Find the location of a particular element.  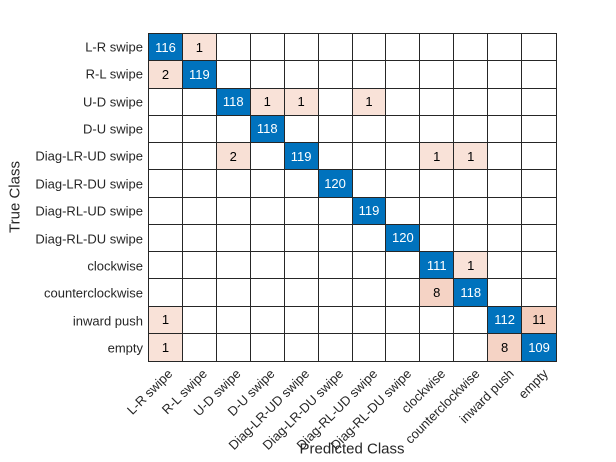

y-tick-label: U-D swipe is located at coordinates (113, 102).